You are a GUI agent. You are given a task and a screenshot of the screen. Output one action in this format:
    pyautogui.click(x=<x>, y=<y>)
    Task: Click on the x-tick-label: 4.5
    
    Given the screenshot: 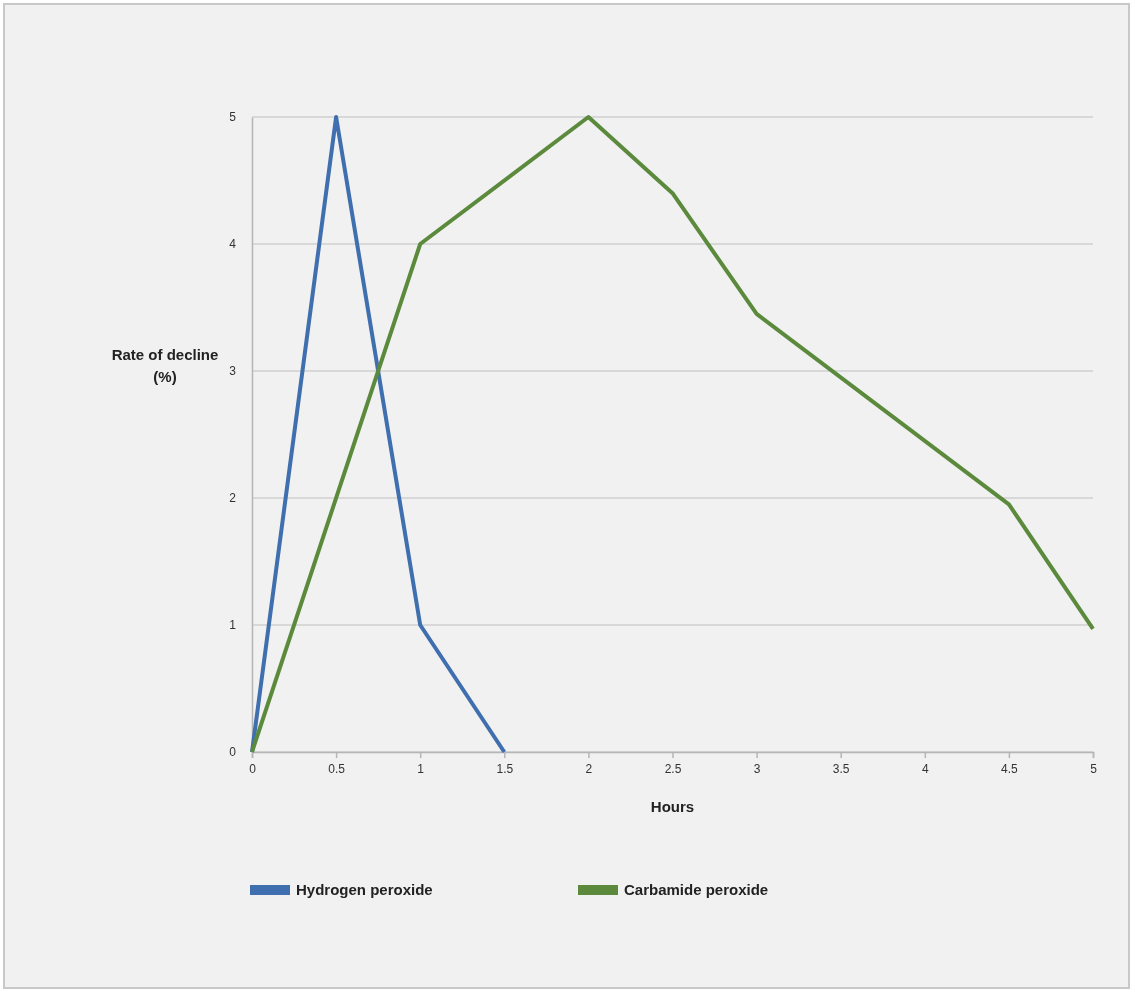 What is the action you would take?
    pyautogui.click(x=1010, y=768)
    